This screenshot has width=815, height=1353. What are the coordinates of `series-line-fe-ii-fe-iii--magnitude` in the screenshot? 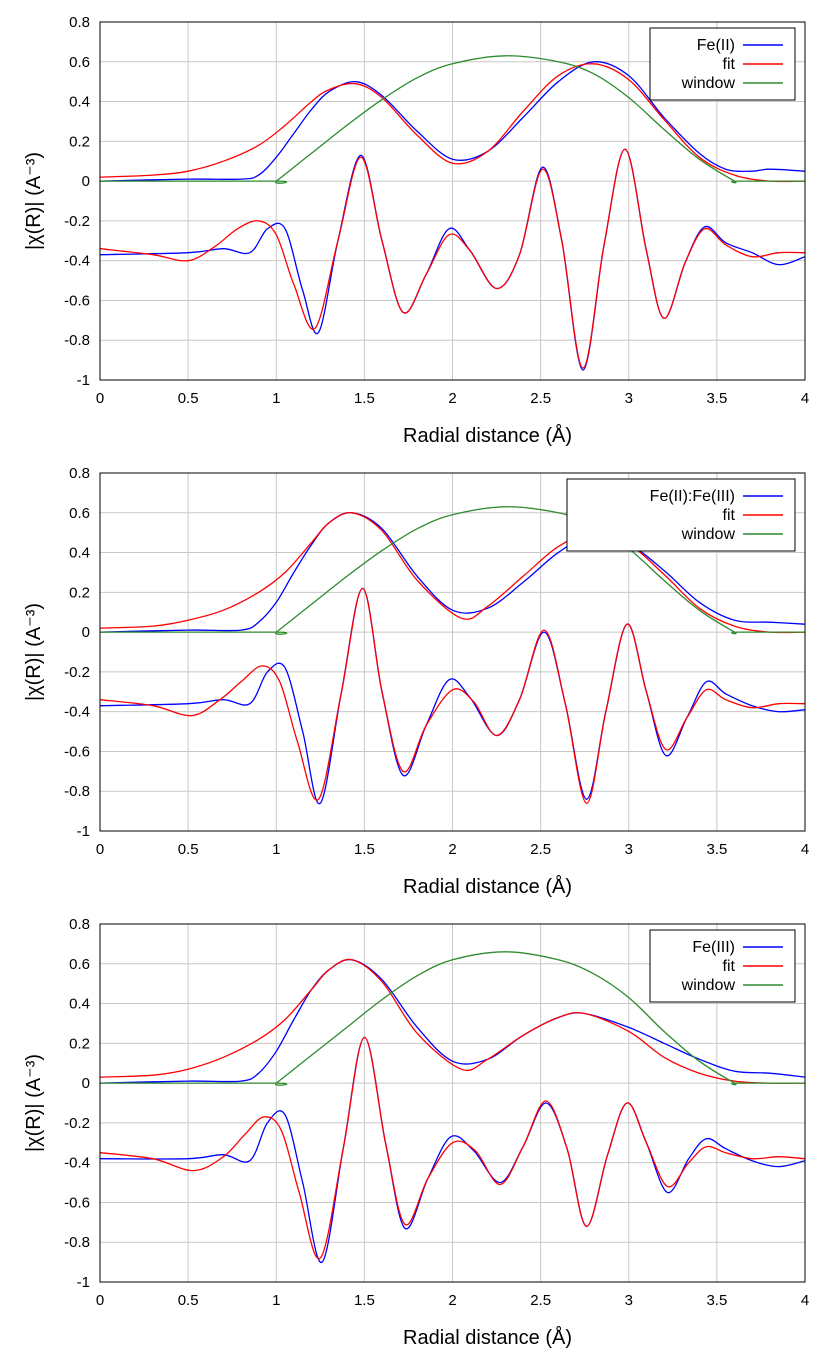 It's located at (452, 572).